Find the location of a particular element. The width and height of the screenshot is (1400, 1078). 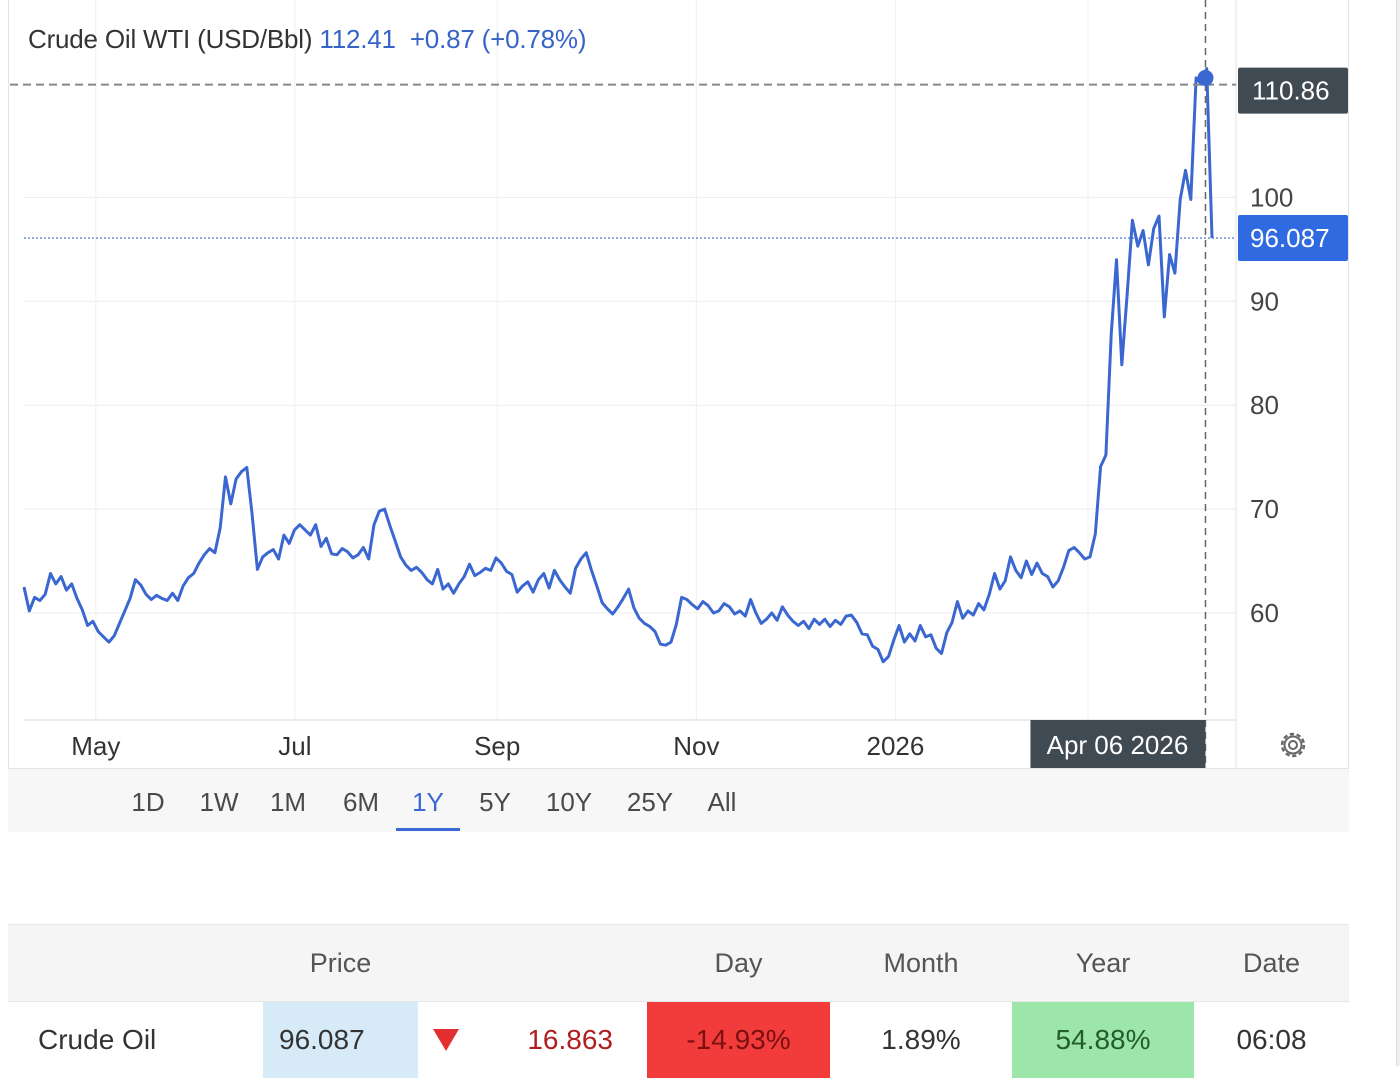

y-tick-label: 120 is located at coordinates (1271, 2).